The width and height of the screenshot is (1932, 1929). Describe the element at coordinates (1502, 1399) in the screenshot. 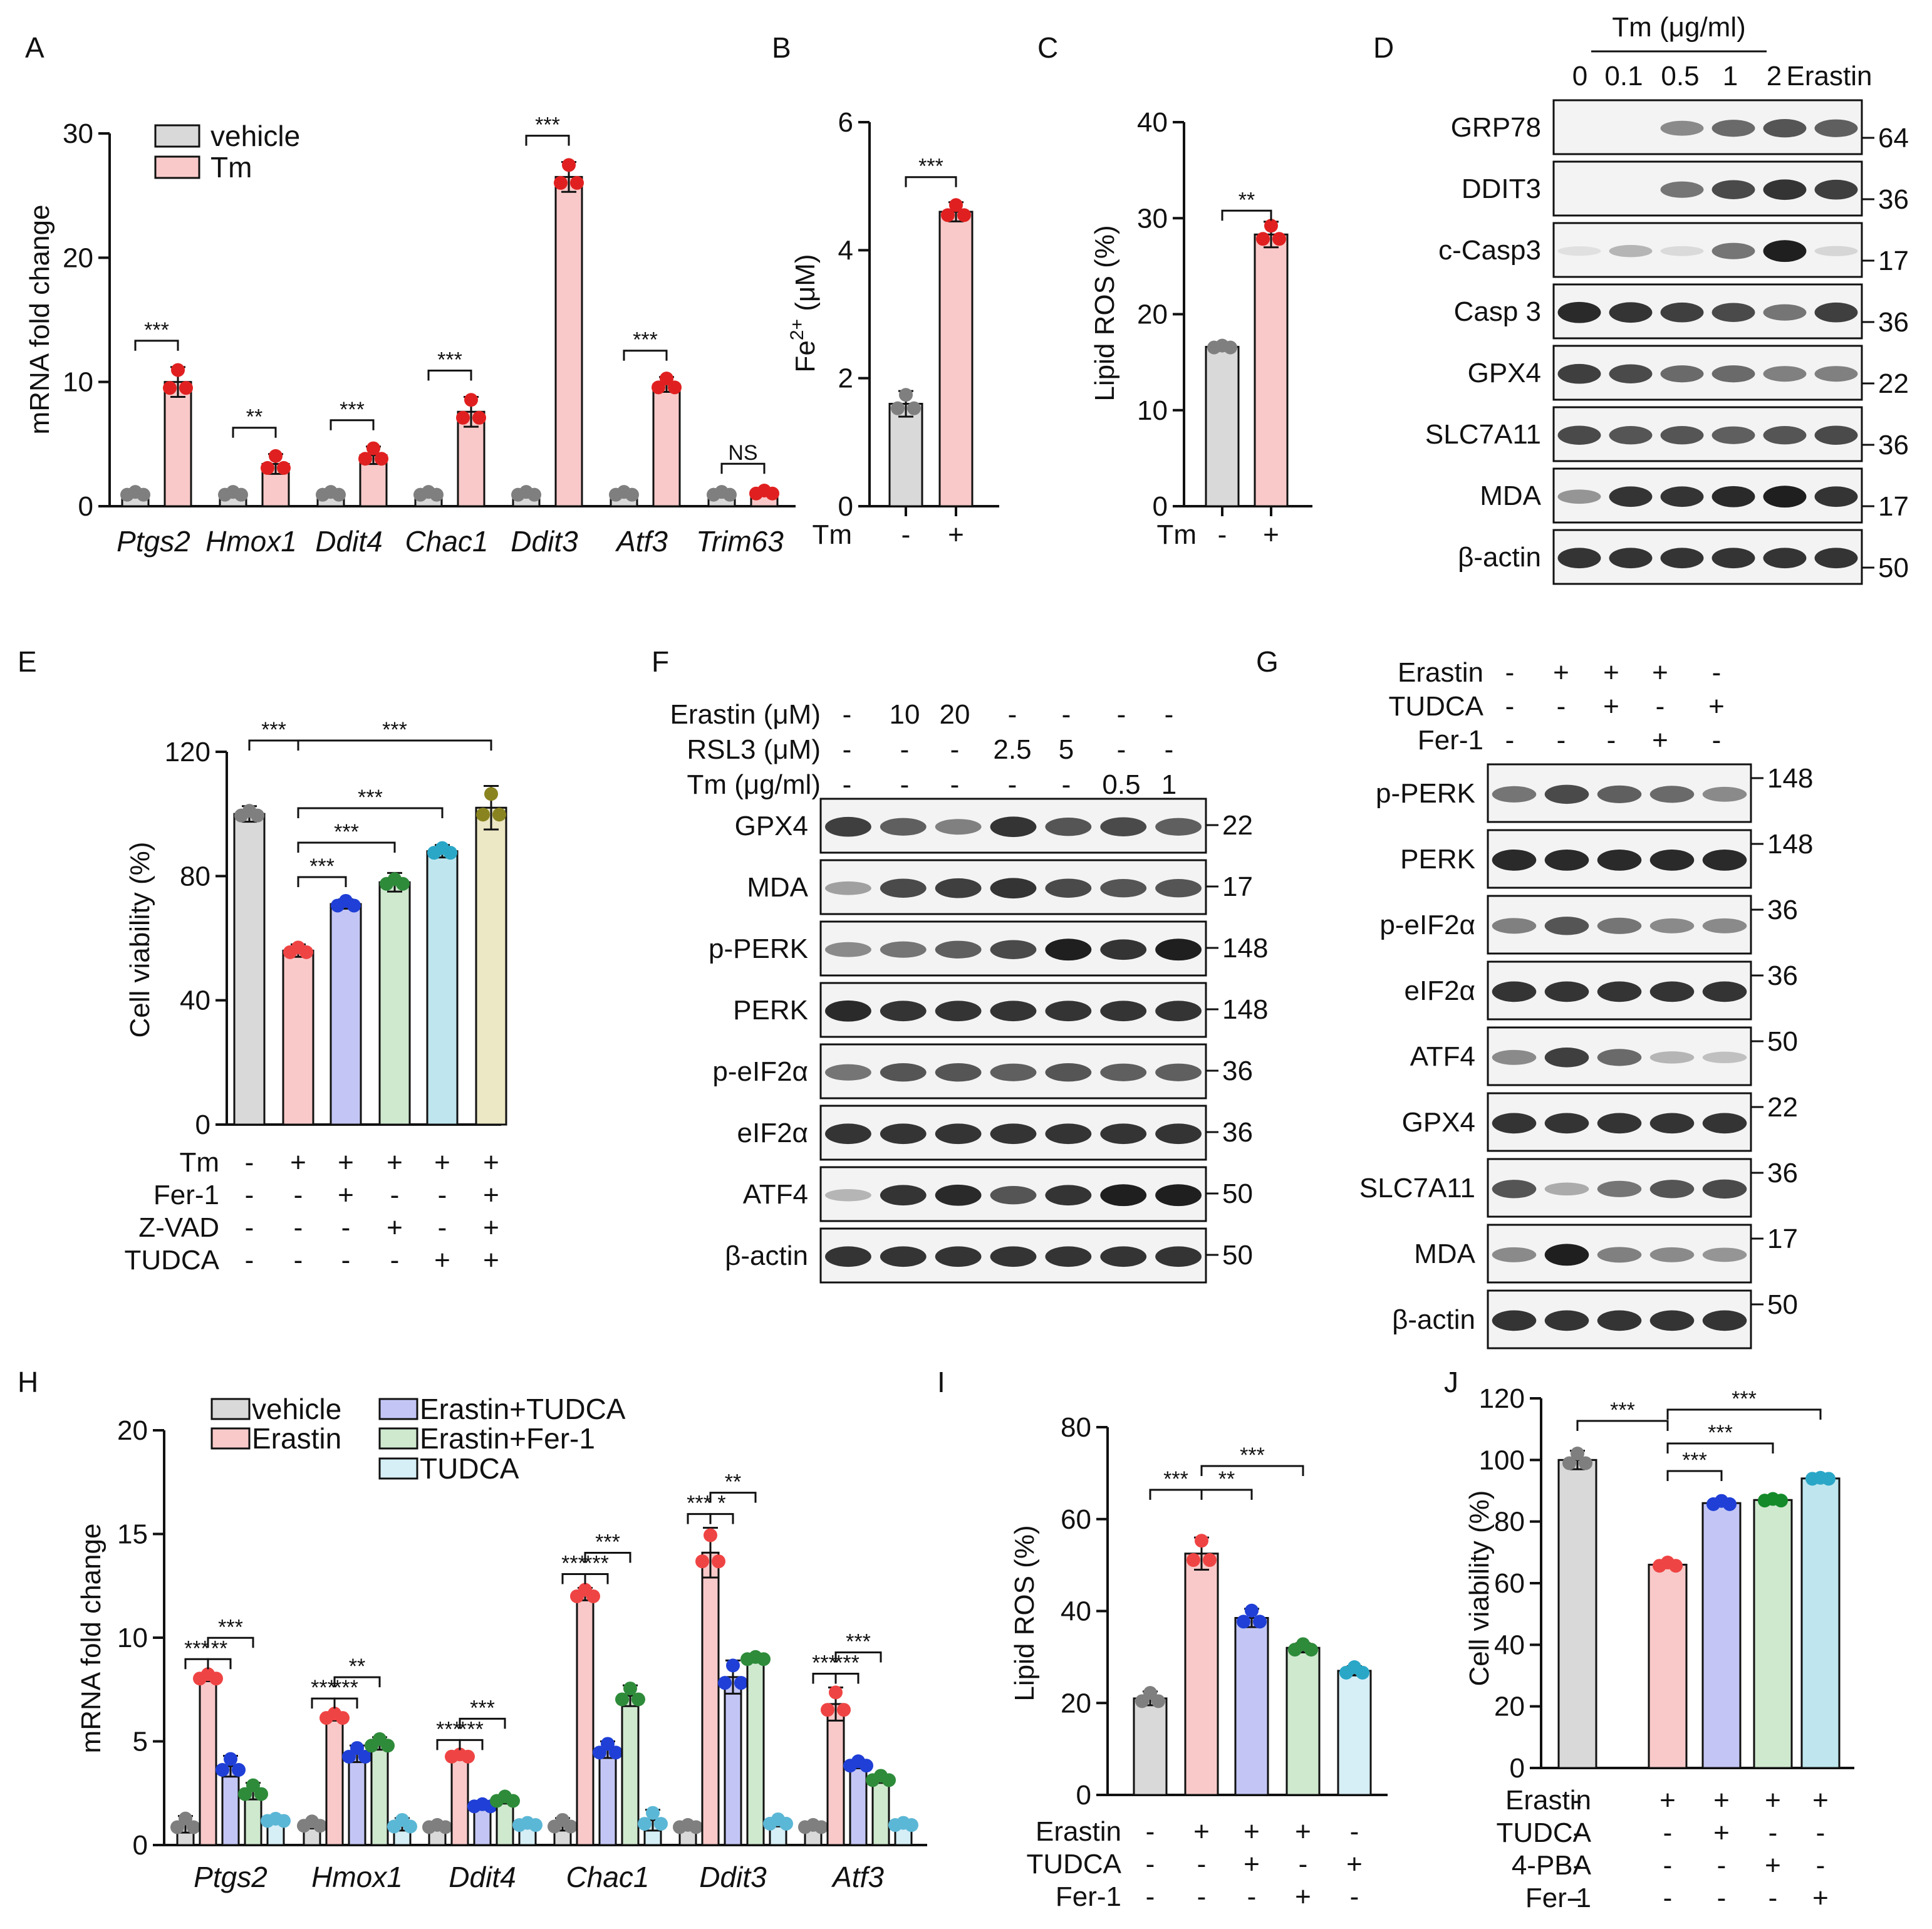

I see `panel-j-y-tick-label: 120` at that location.